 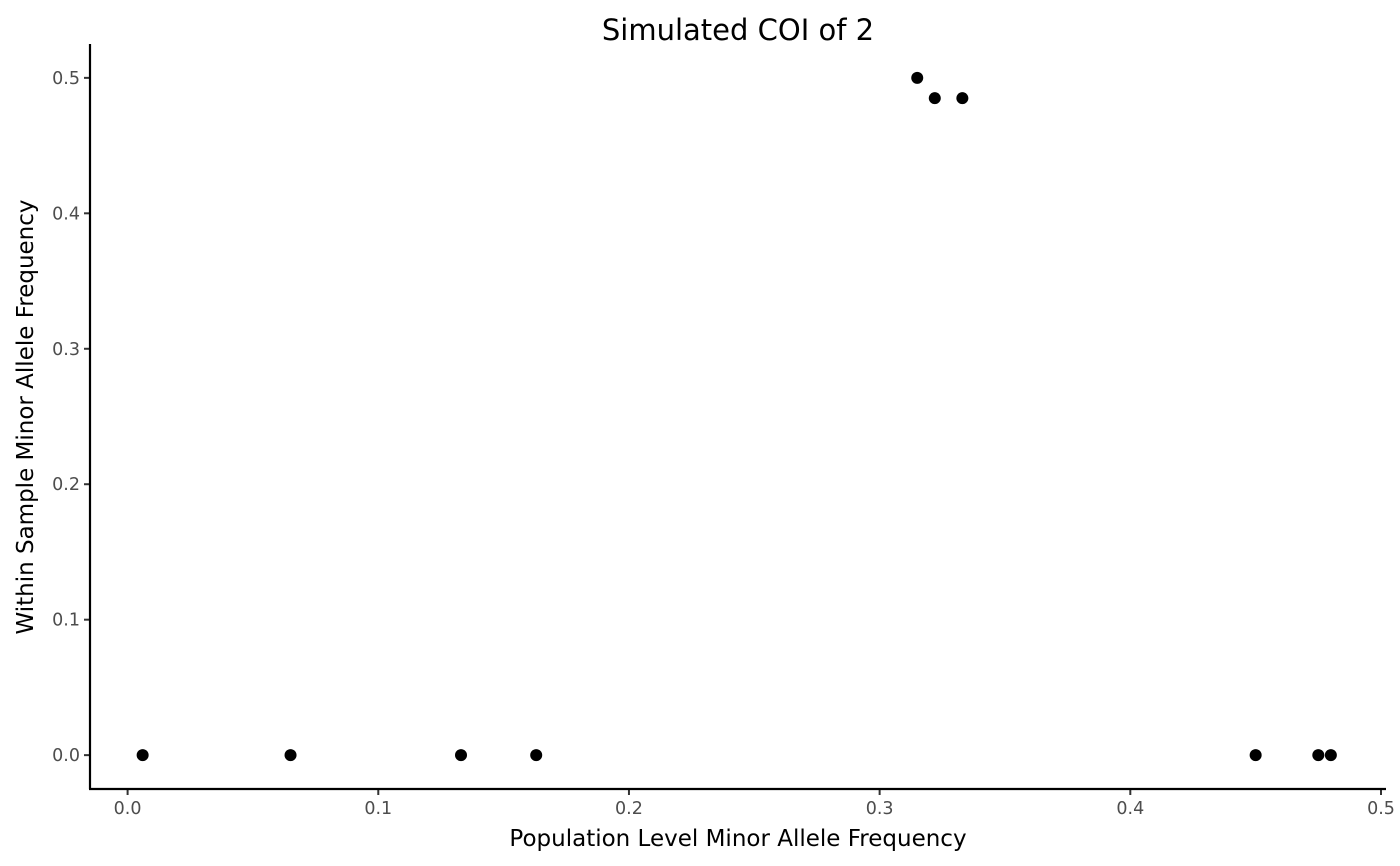 What do you see at coordinates (378, 809) in the screenshot?
I see `x-tick-label: 0.1` at bounding box center [378, 809].